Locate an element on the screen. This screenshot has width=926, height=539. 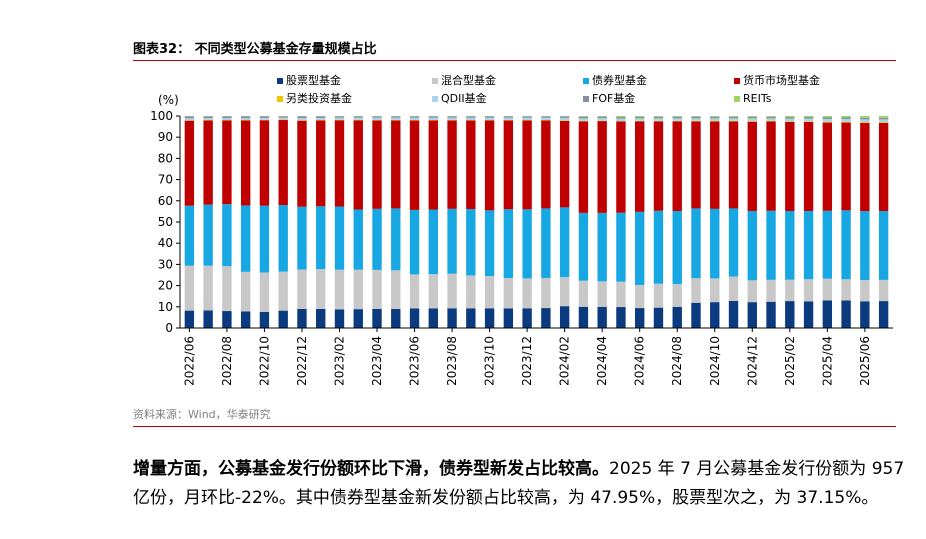
x-tick-label: 2025/06 is located at coordinates (865, 361).